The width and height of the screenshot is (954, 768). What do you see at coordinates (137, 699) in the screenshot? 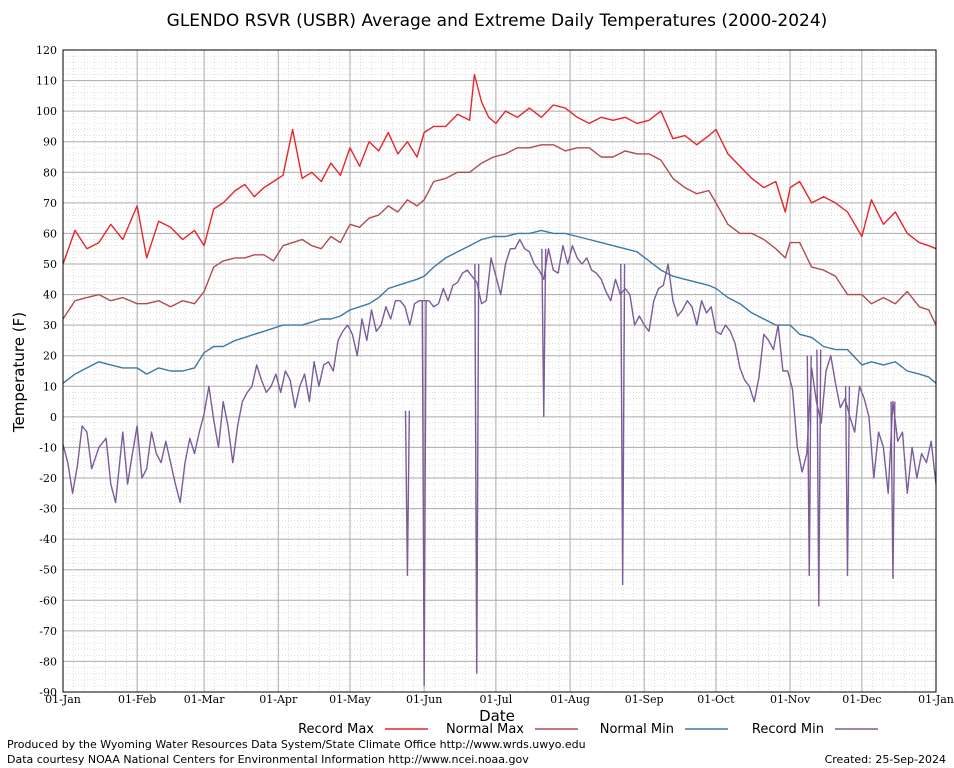
I see `x-tick-label: 01-Feb` at bounding box center [137, 699].